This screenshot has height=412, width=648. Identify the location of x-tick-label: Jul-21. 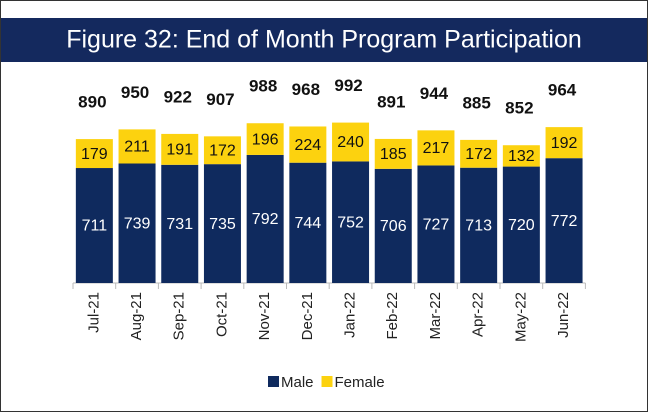
(93, 312).